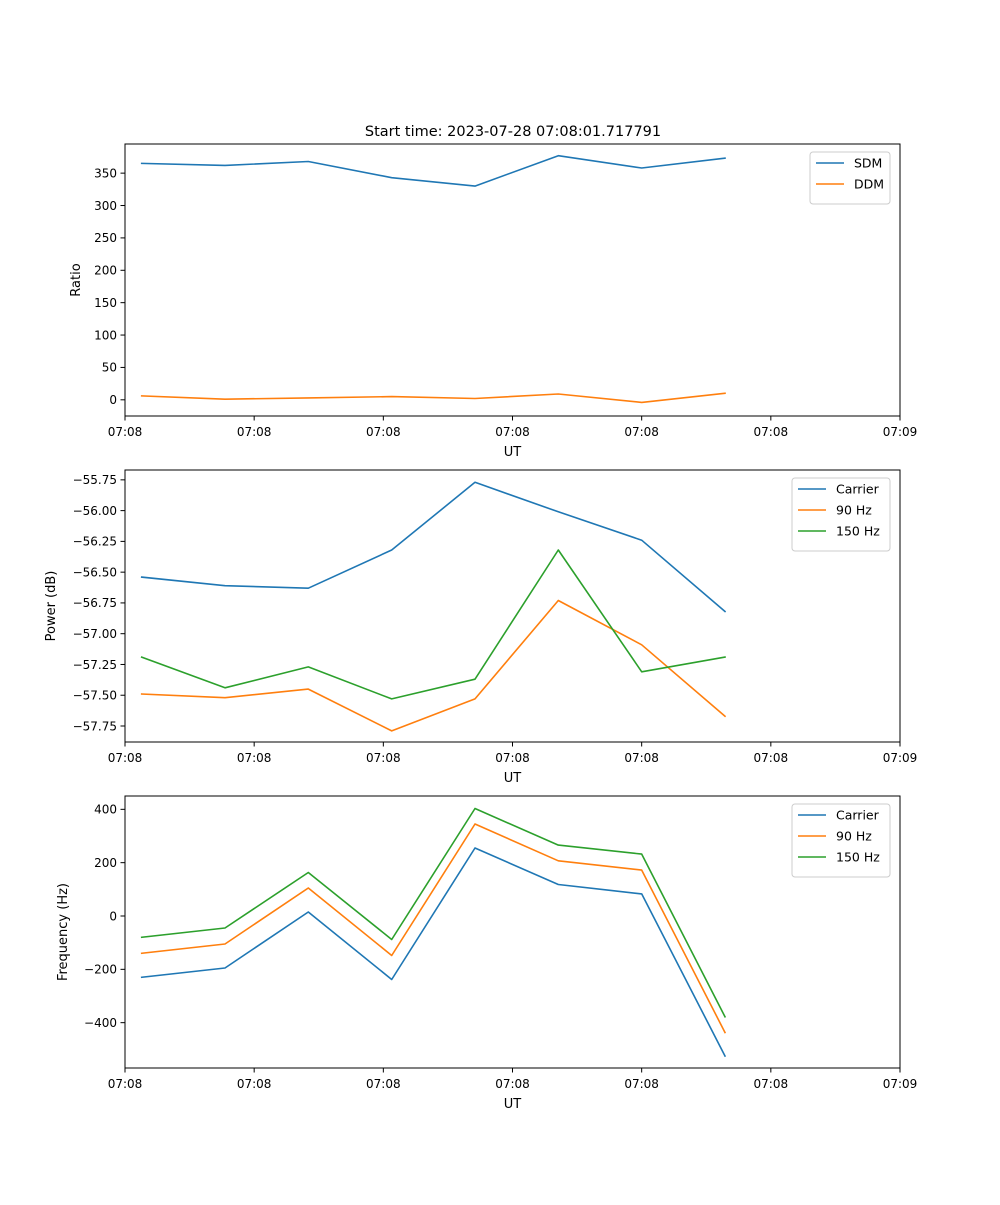 Image resolution: width=1000 pixels, height=1205 pixels. I want to click on frequency-legend: Carrier 90 Hz 150 Hz, so click(841, 840).